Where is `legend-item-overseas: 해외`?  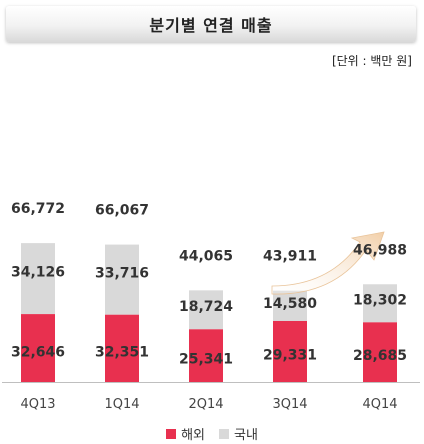
legend-item-overseas: 해외 is located at coordinates (185, 433).